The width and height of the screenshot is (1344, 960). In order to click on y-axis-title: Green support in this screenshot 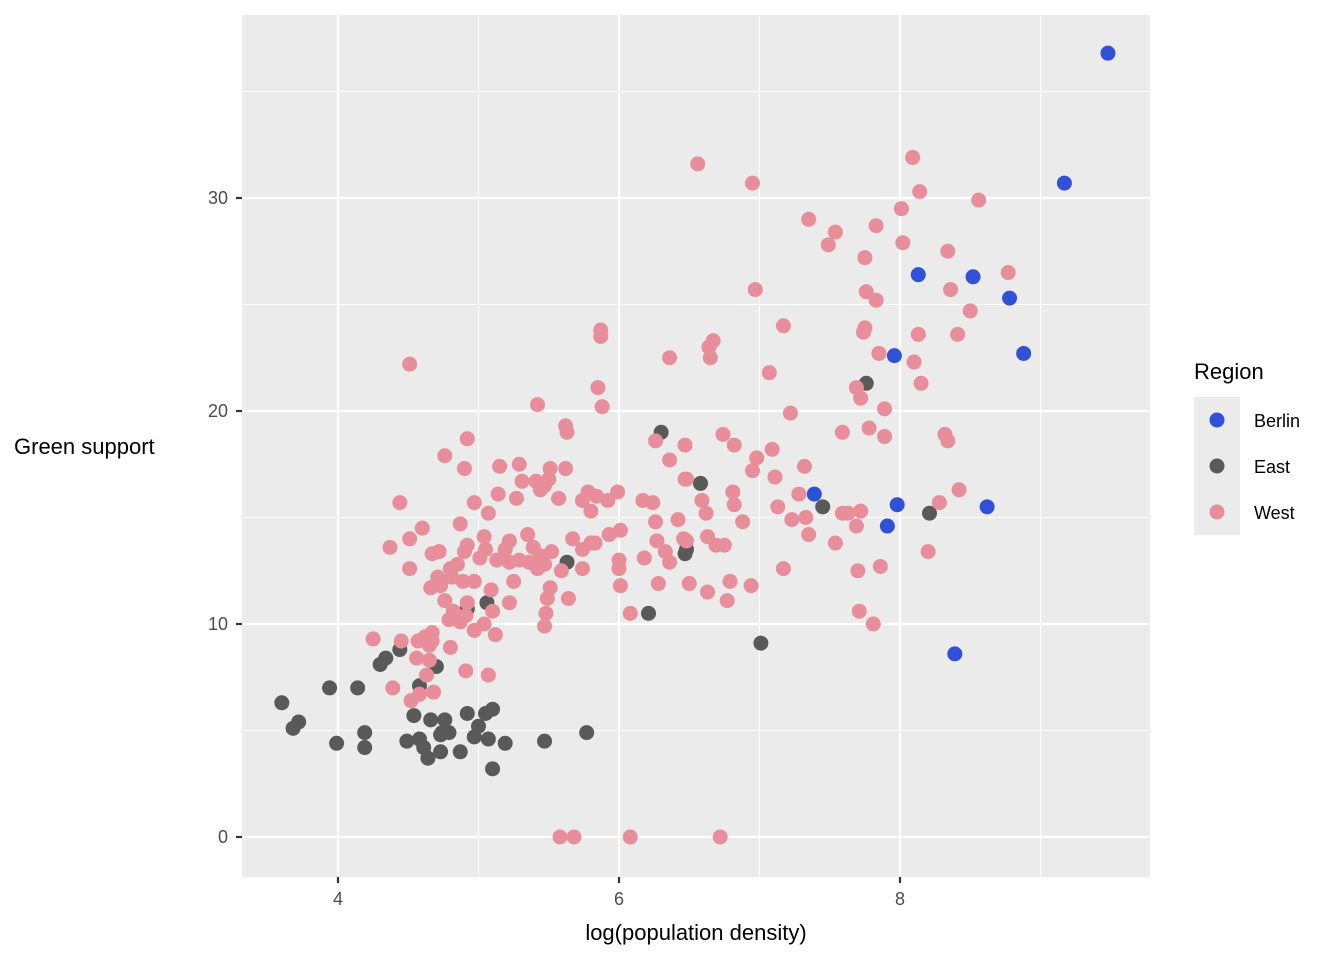, I will do `click(84, 446)`.